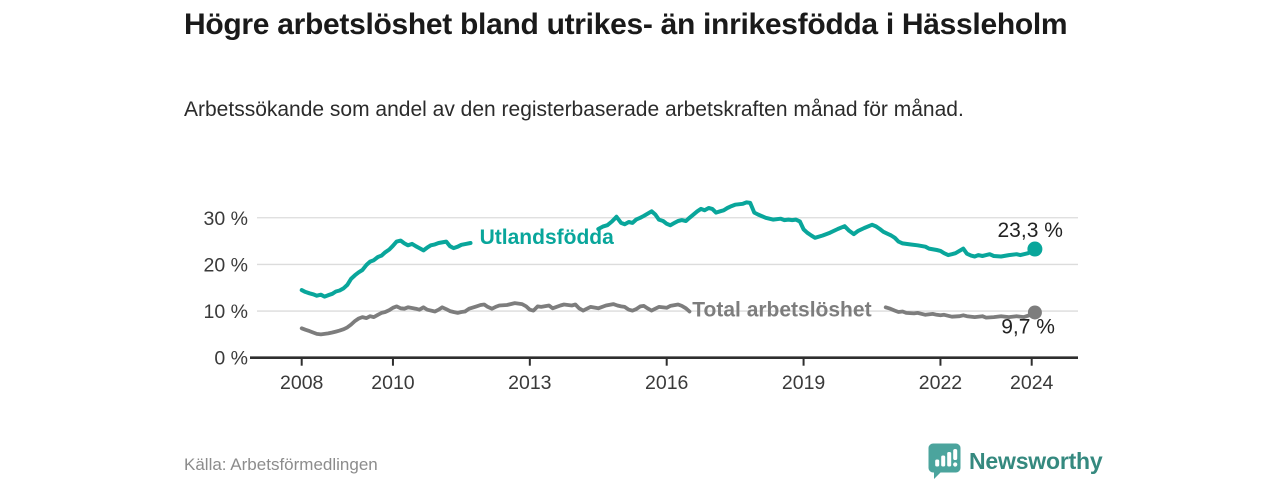 This screenshot has height=480, width=1280. I want to click on x-tick-label: 2019, so click(803, 383).